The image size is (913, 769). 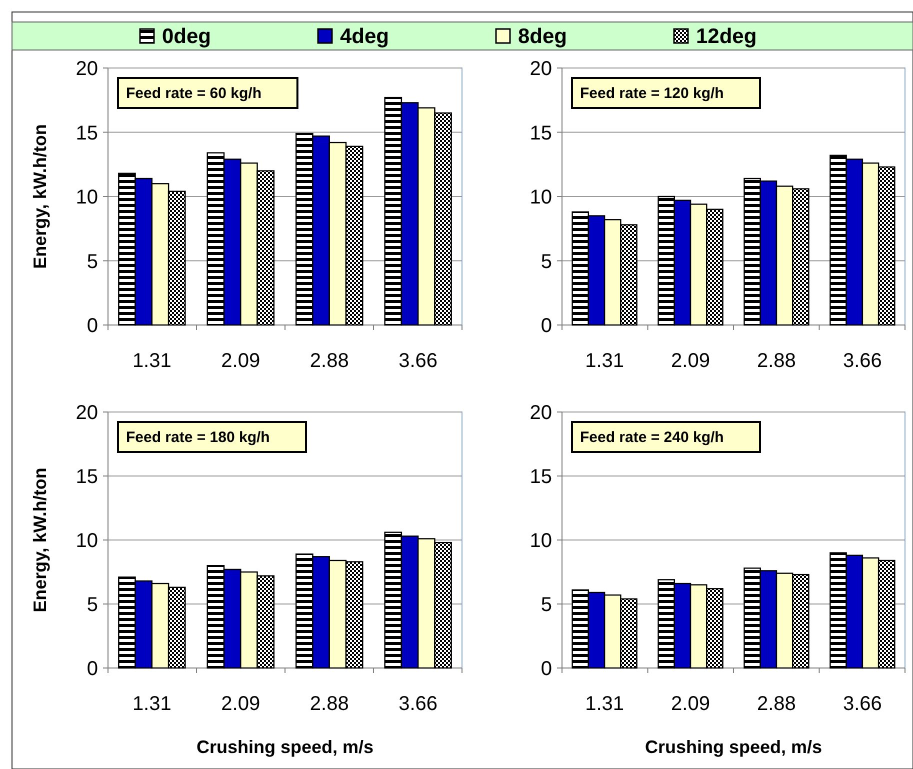 I want to click on annotation: Feed rate = 120 kg/h, so click(x=652, y=93).